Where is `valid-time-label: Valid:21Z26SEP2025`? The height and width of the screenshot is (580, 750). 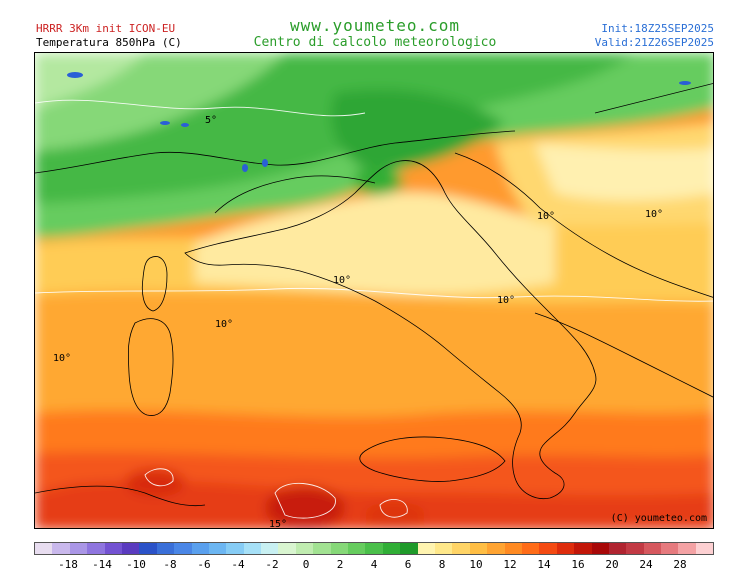
valid-time-label: Valid:21Z26SEP2025 is located at coordinates (654, 42).